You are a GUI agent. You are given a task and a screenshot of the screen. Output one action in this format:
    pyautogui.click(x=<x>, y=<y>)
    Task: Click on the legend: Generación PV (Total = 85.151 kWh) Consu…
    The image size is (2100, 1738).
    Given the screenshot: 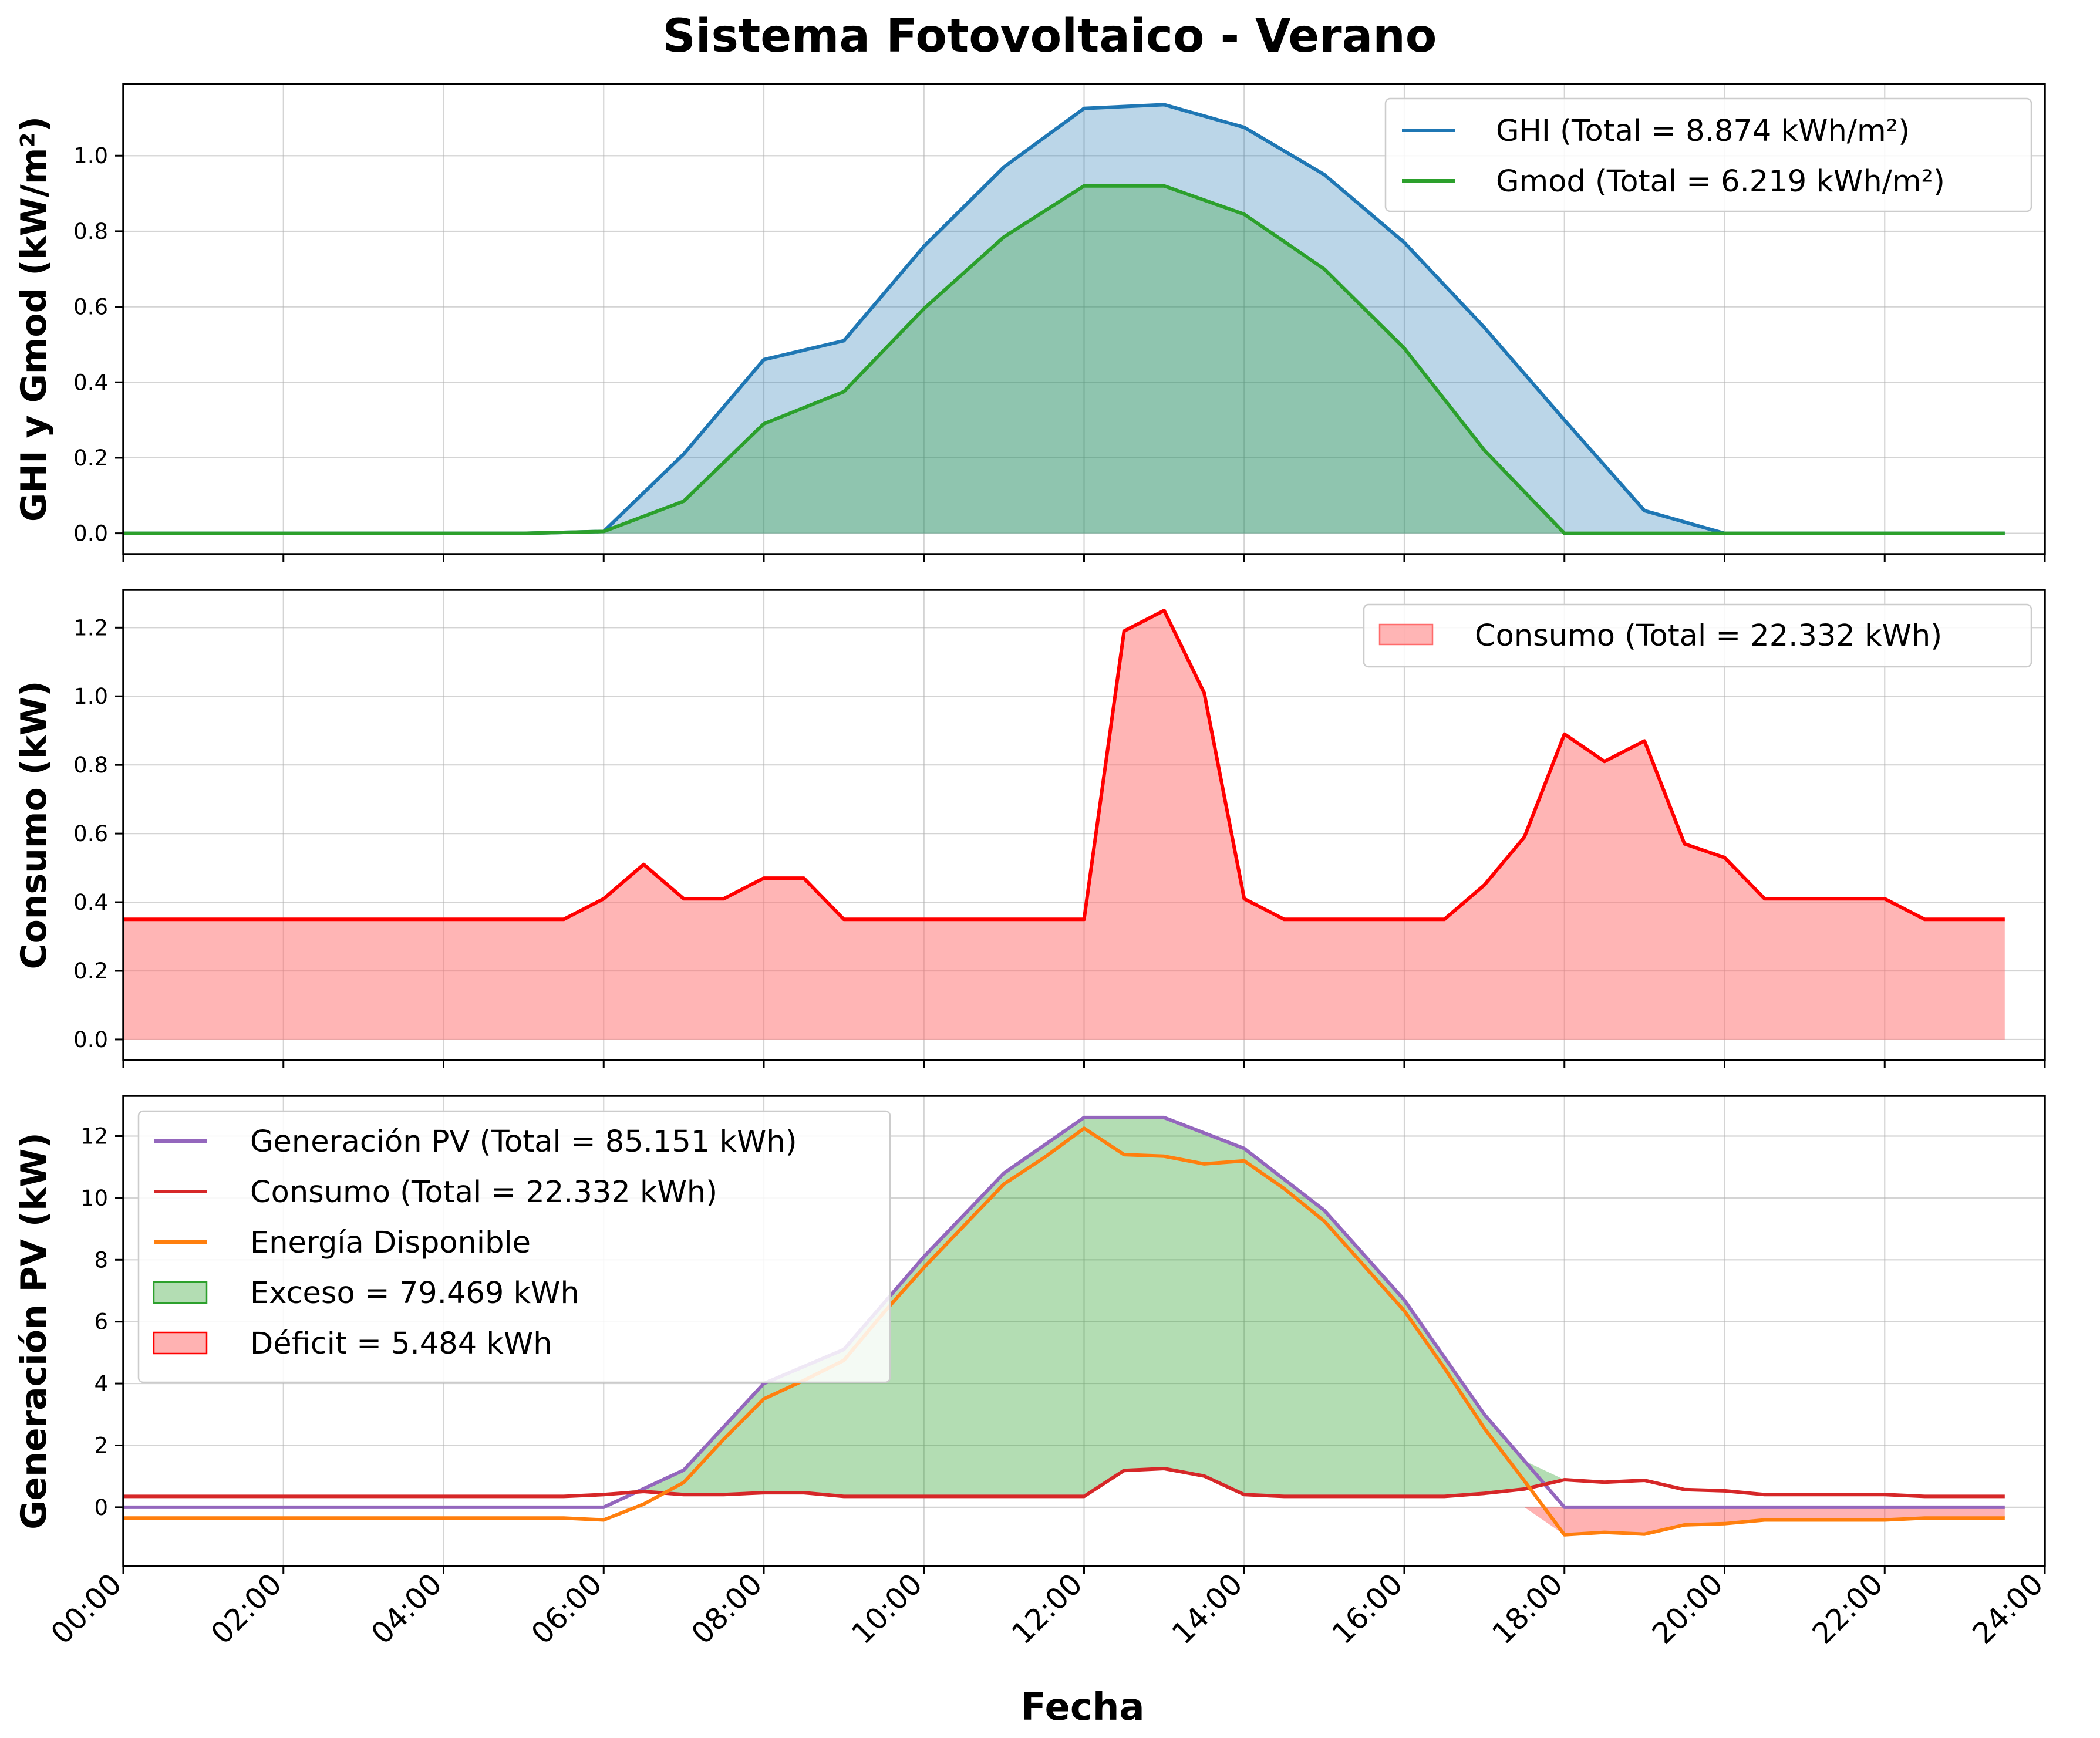 What is the action you would take?
    pyautogui.click(x=514, y=1247)
    